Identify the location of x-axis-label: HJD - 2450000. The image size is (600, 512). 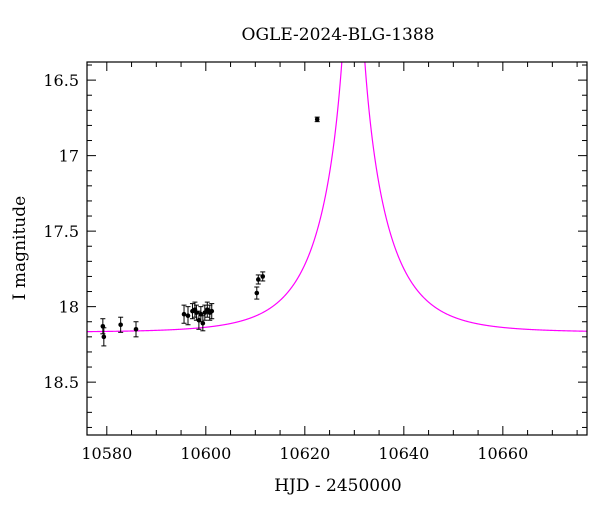
(338, 486).